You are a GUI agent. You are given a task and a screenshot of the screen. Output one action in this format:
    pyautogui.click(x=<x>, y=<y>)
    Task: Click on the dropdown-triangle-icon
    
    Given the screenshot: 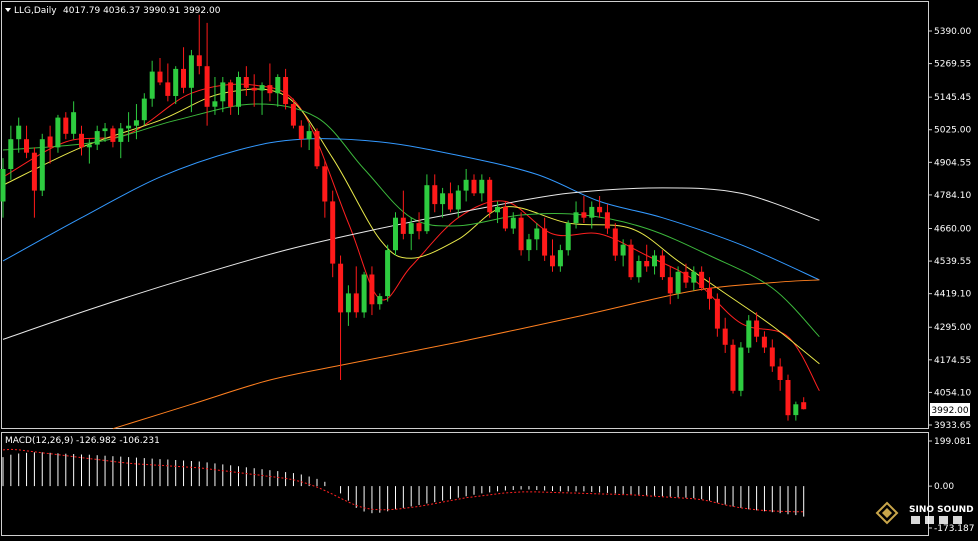 What is the action you would take?
    pyautogui.click(x=8, y=10)
    